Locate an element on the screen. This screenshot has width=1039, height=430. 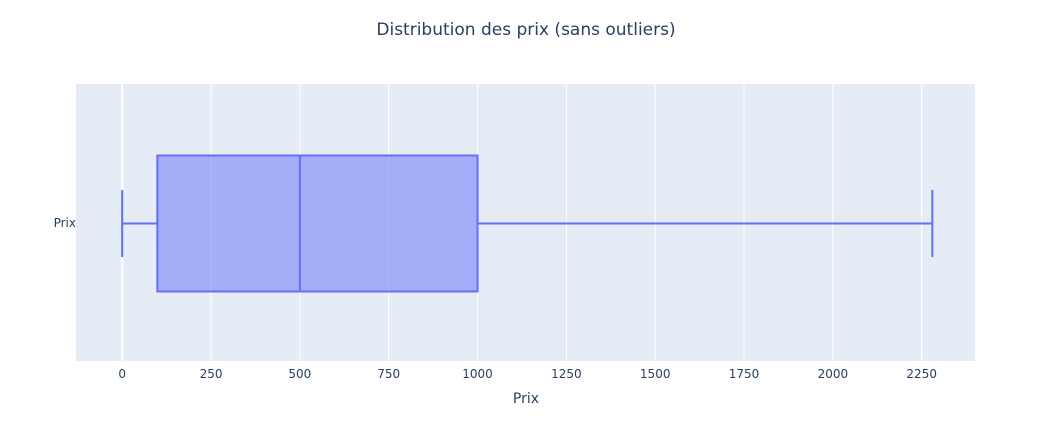
x-tick-label: 750 is located at coordinates (388, 374).